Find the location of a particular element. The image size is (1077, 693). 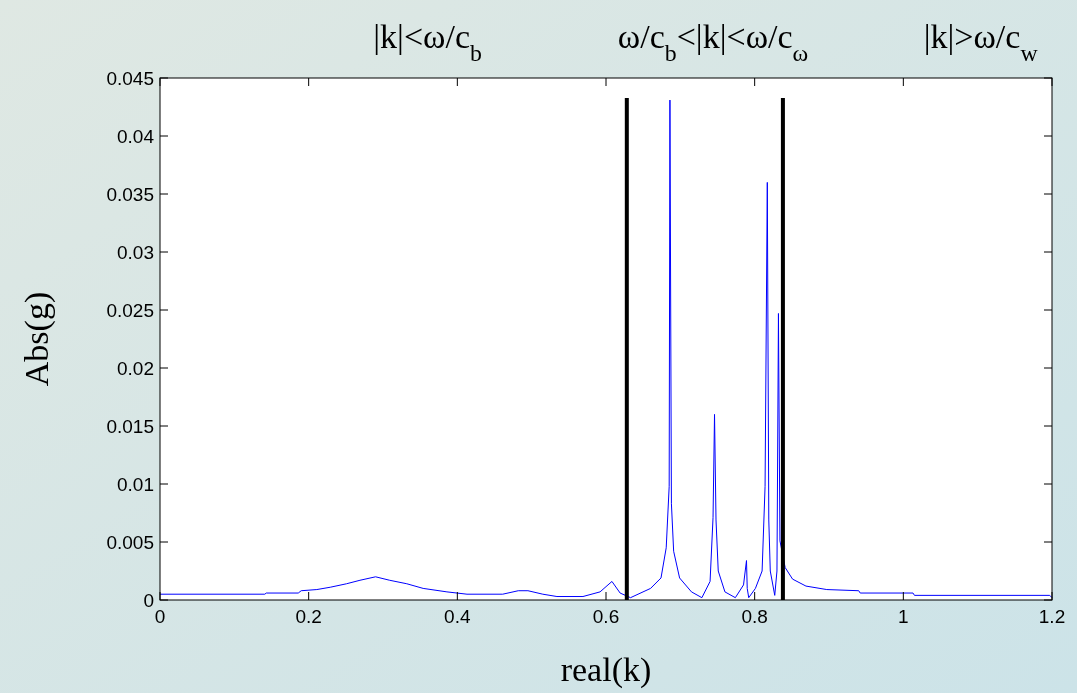

y-axis-title: Abs(g) is located at coordinates (37, 339).